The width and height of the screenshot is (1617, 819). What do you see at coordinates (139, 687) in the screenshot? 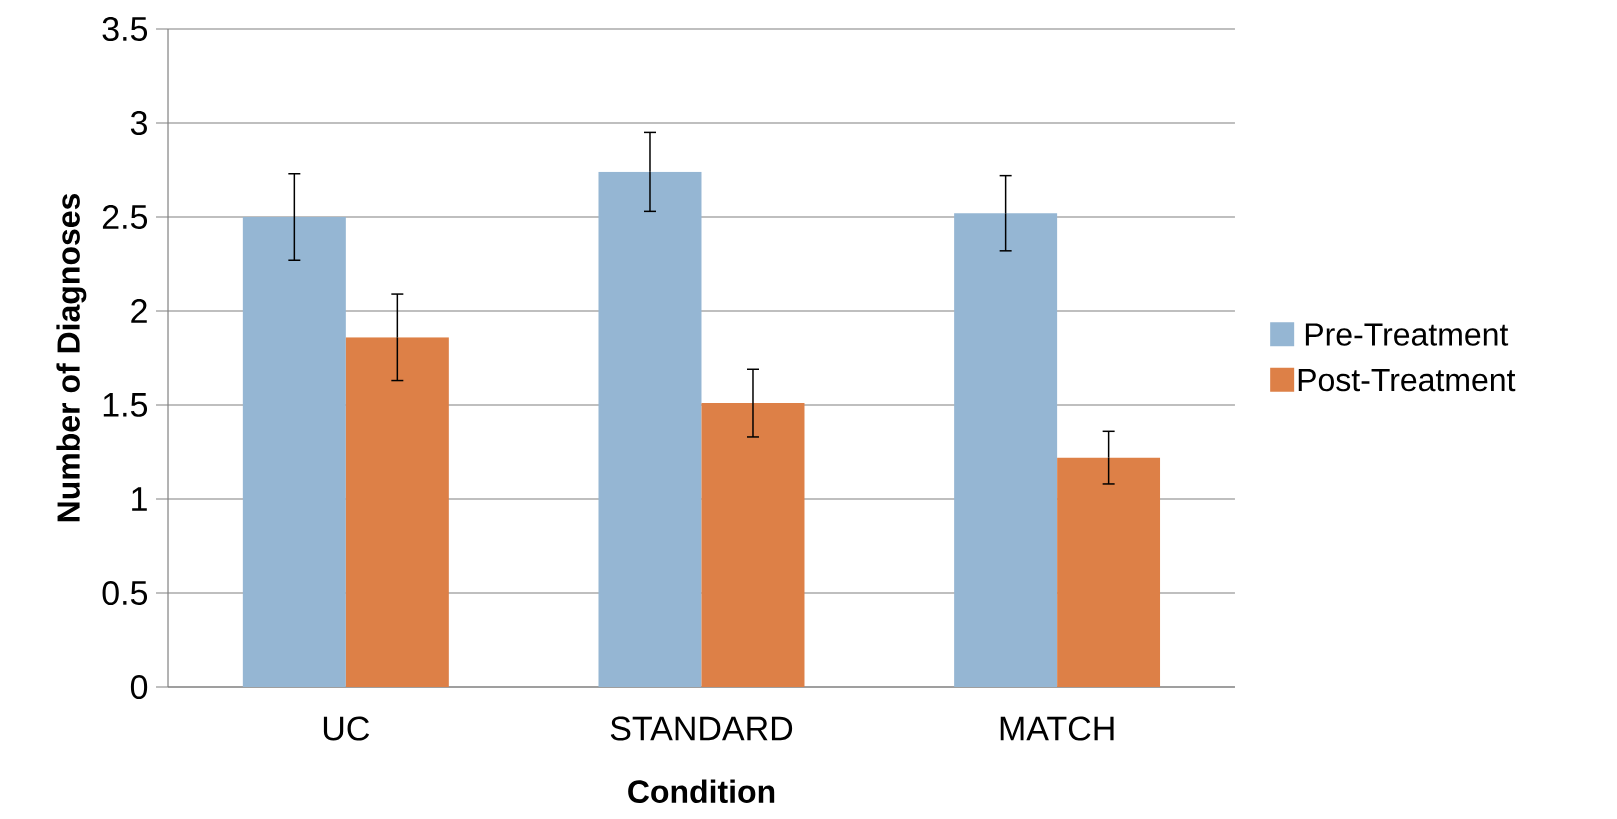
I see `y-tick-label: 0` at bounding box center [139, 687].